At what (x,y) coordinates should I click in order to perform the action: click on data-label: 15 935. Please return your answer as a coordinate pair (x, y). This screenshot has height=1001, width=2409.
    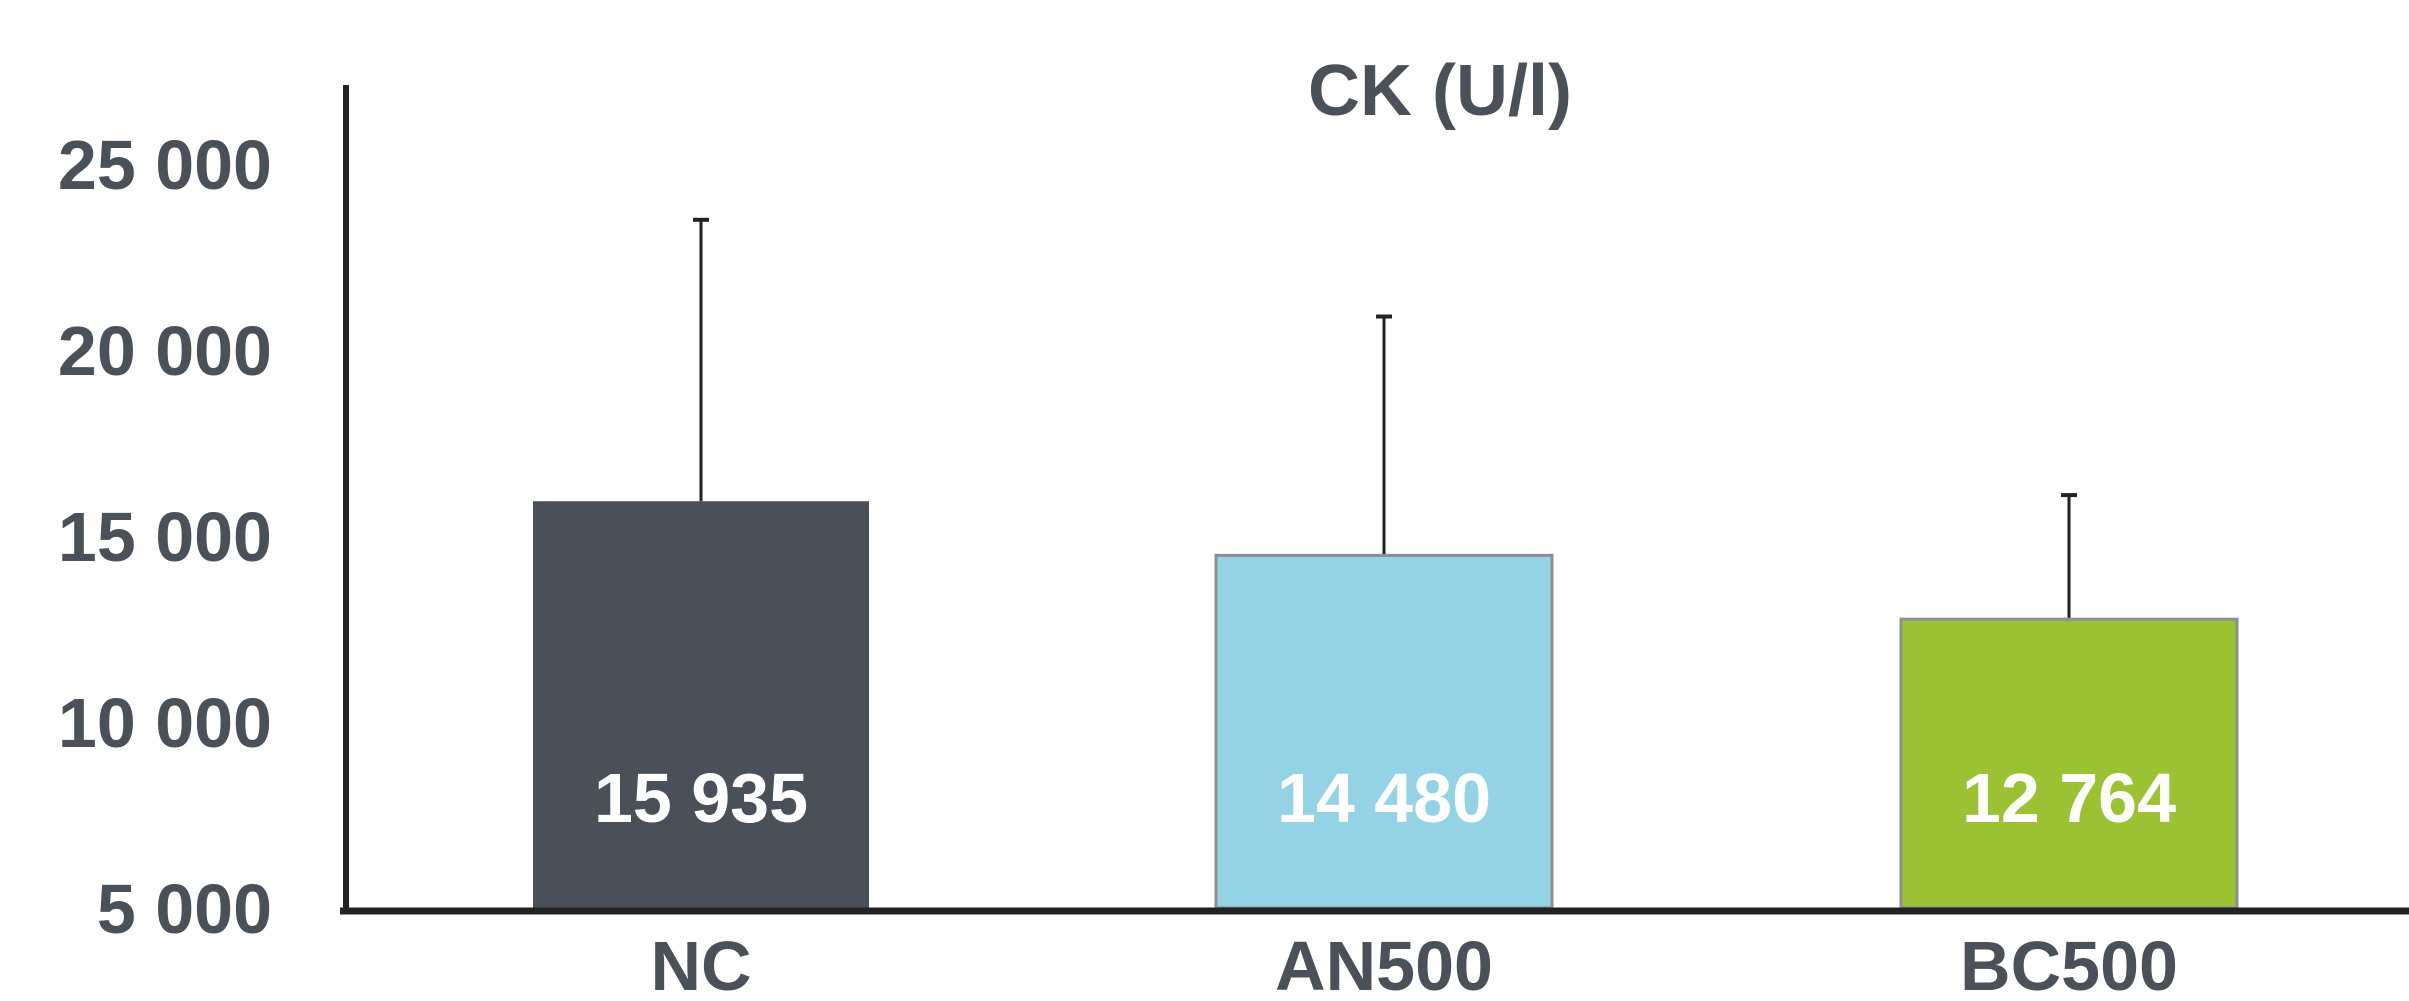
    Looking at the image, I should click on (701, 798).